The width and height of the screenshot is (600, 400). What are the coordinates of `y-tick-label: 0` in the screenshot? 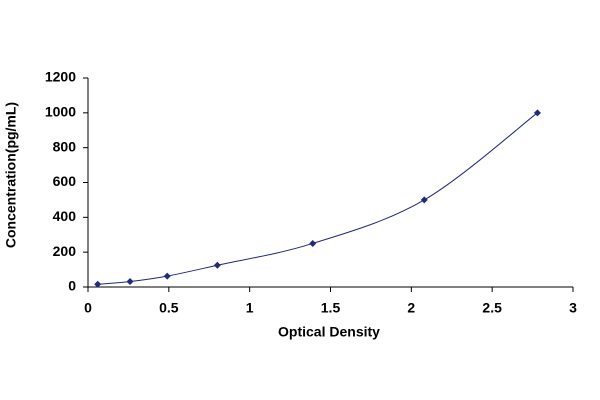 It's located at (72, 286).